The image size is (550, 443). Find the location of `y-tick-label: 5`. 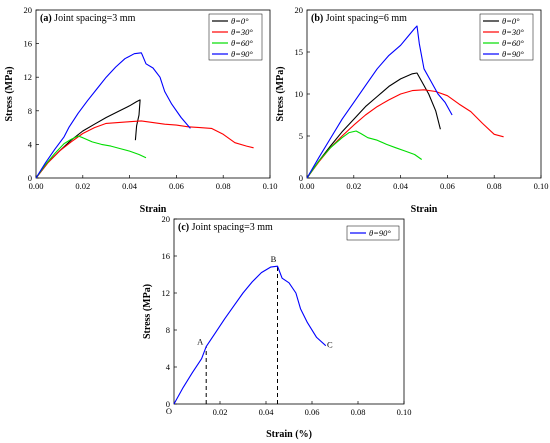

y-tick-label: 5 is located at coordinates (301, 136).